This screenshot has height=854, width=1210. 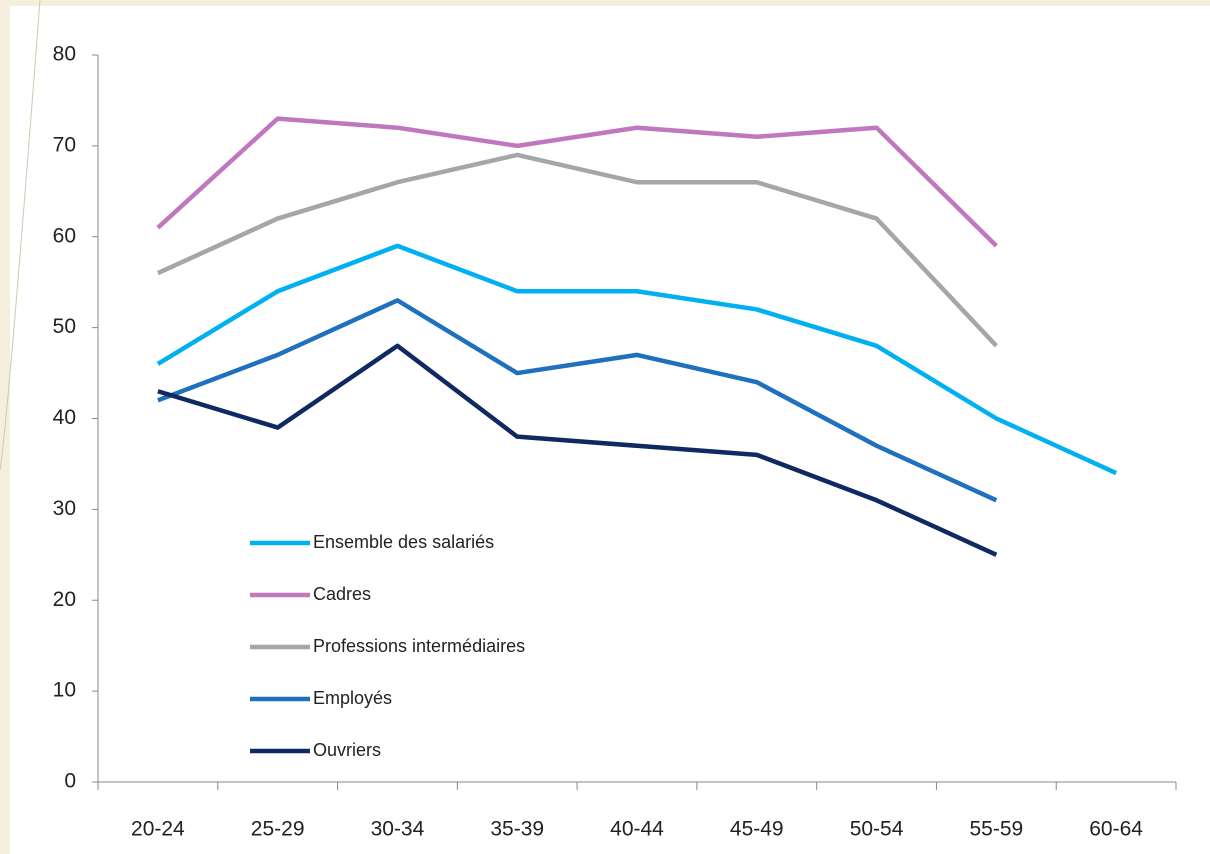 What do you see at coordinates (996, 829) in the screenshot?
I see `x-tick-label: 55-59` at bounding box center [996, 829].